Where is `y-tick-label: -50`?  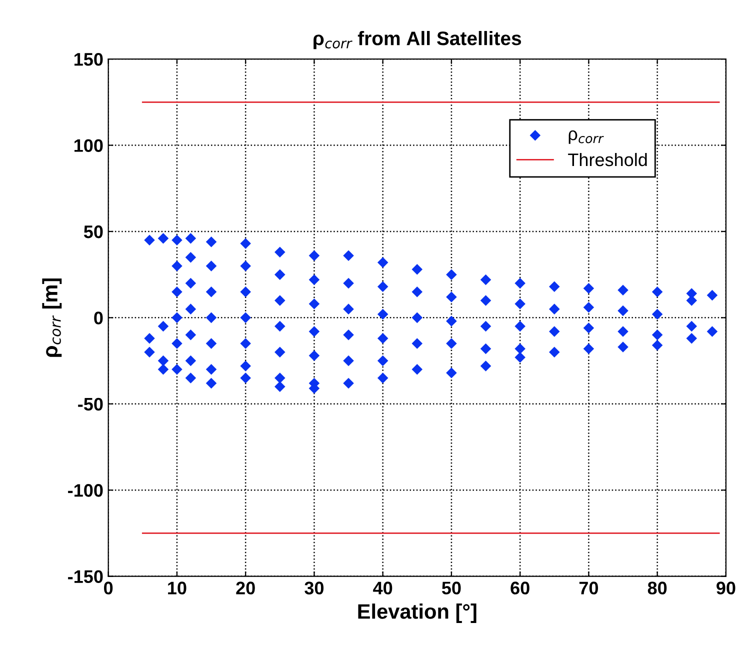
y-tick-label: -50 is located at coordinates (90, 404).